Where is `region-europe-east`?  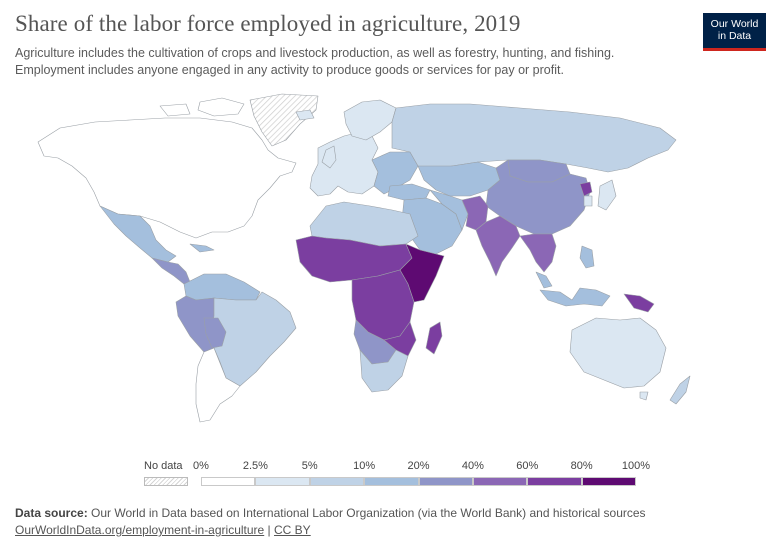
region-europe-east is located at coordinates (395, 173).